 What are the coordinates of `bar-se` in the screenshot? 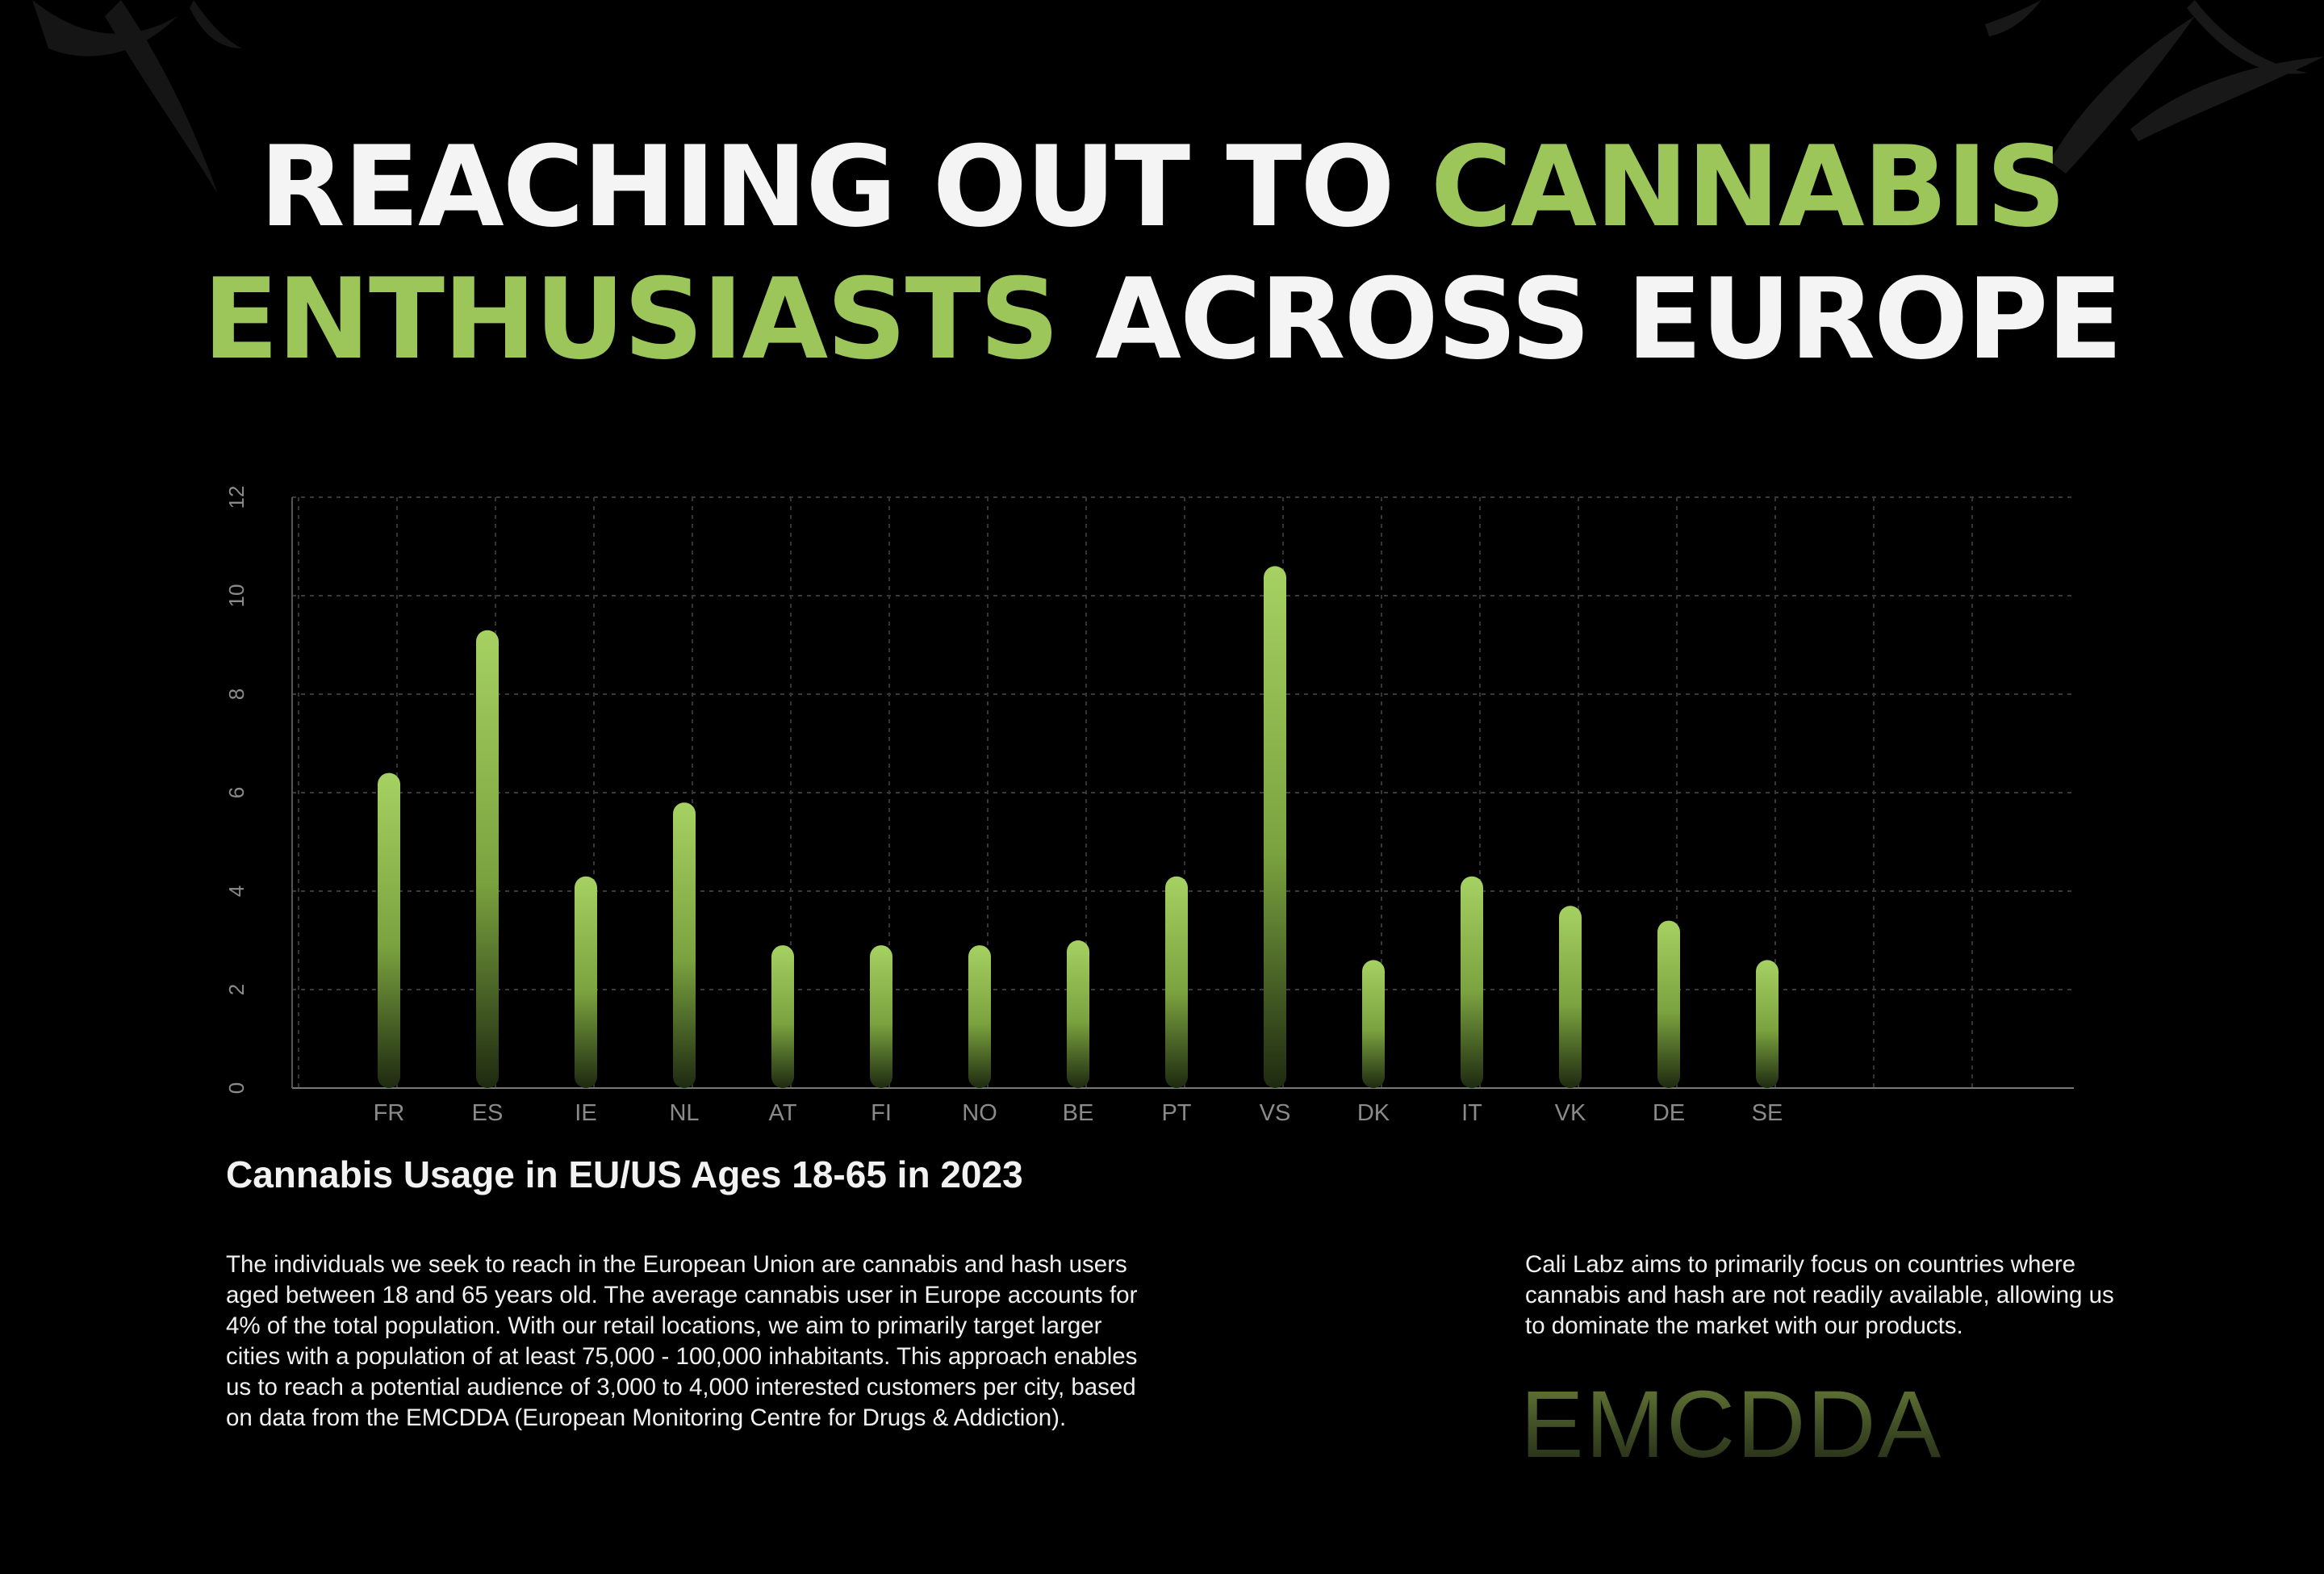 It's located at (1768, 1024).